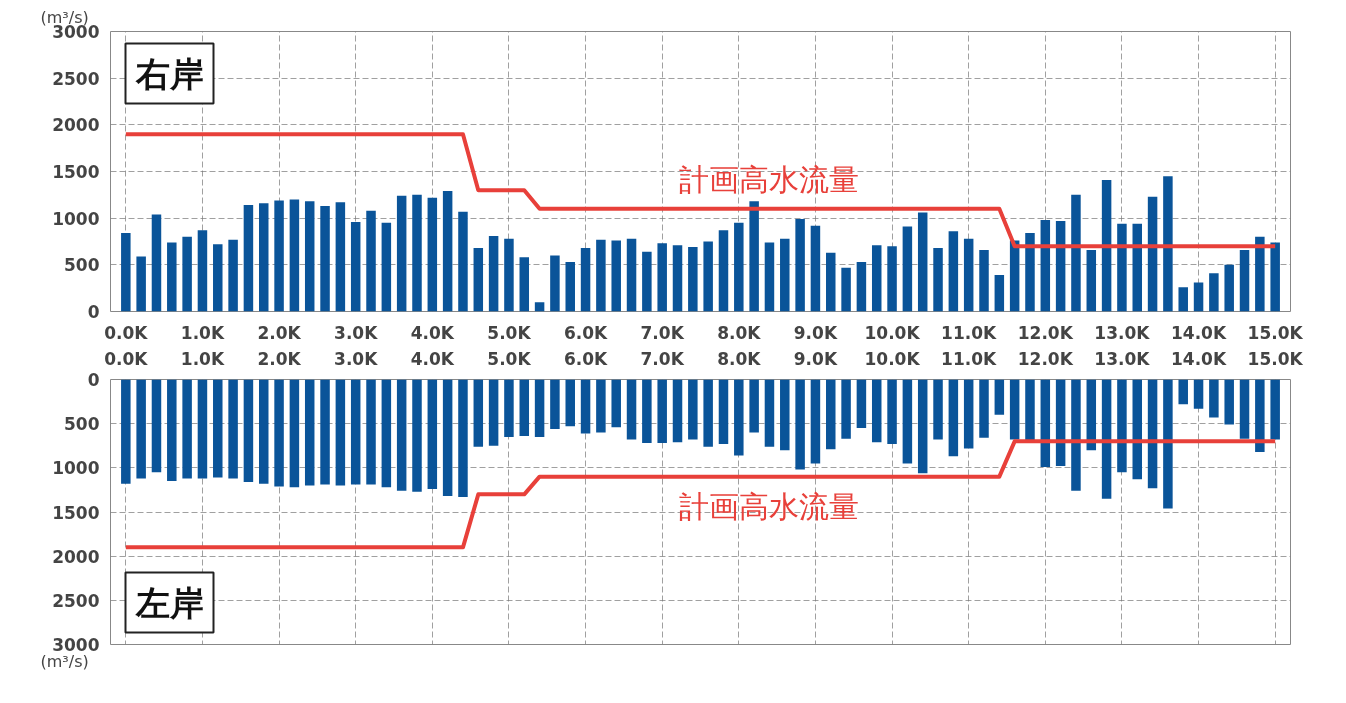 This screenshot has width=1346, height=703. Describe the element at coordinates (892, 358) in the screenshot. I see `x-tick-label: 10.0K` at that location.